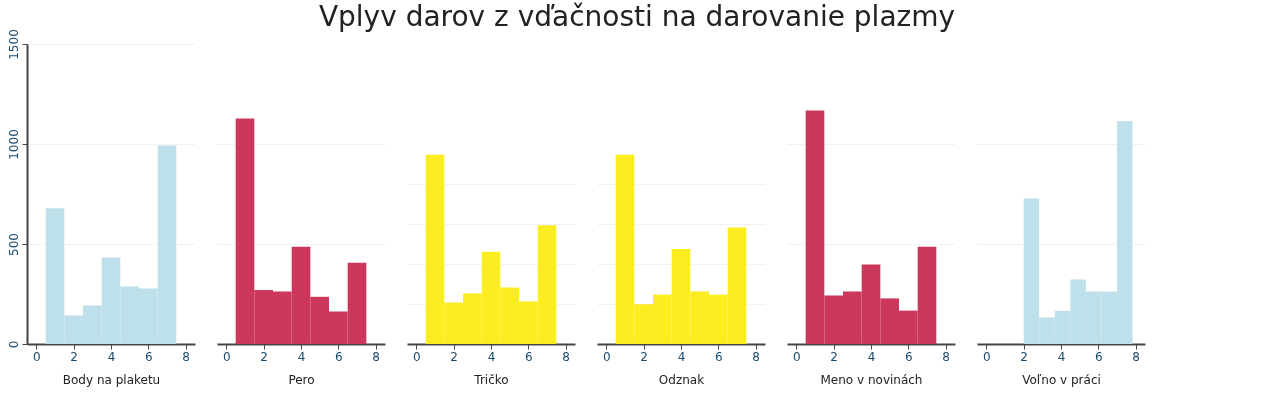 The image size is (1274, 416). Describe the element at coordinates (301, 379) in the screenshot. I see `x-axis-title: Pero` at that location.